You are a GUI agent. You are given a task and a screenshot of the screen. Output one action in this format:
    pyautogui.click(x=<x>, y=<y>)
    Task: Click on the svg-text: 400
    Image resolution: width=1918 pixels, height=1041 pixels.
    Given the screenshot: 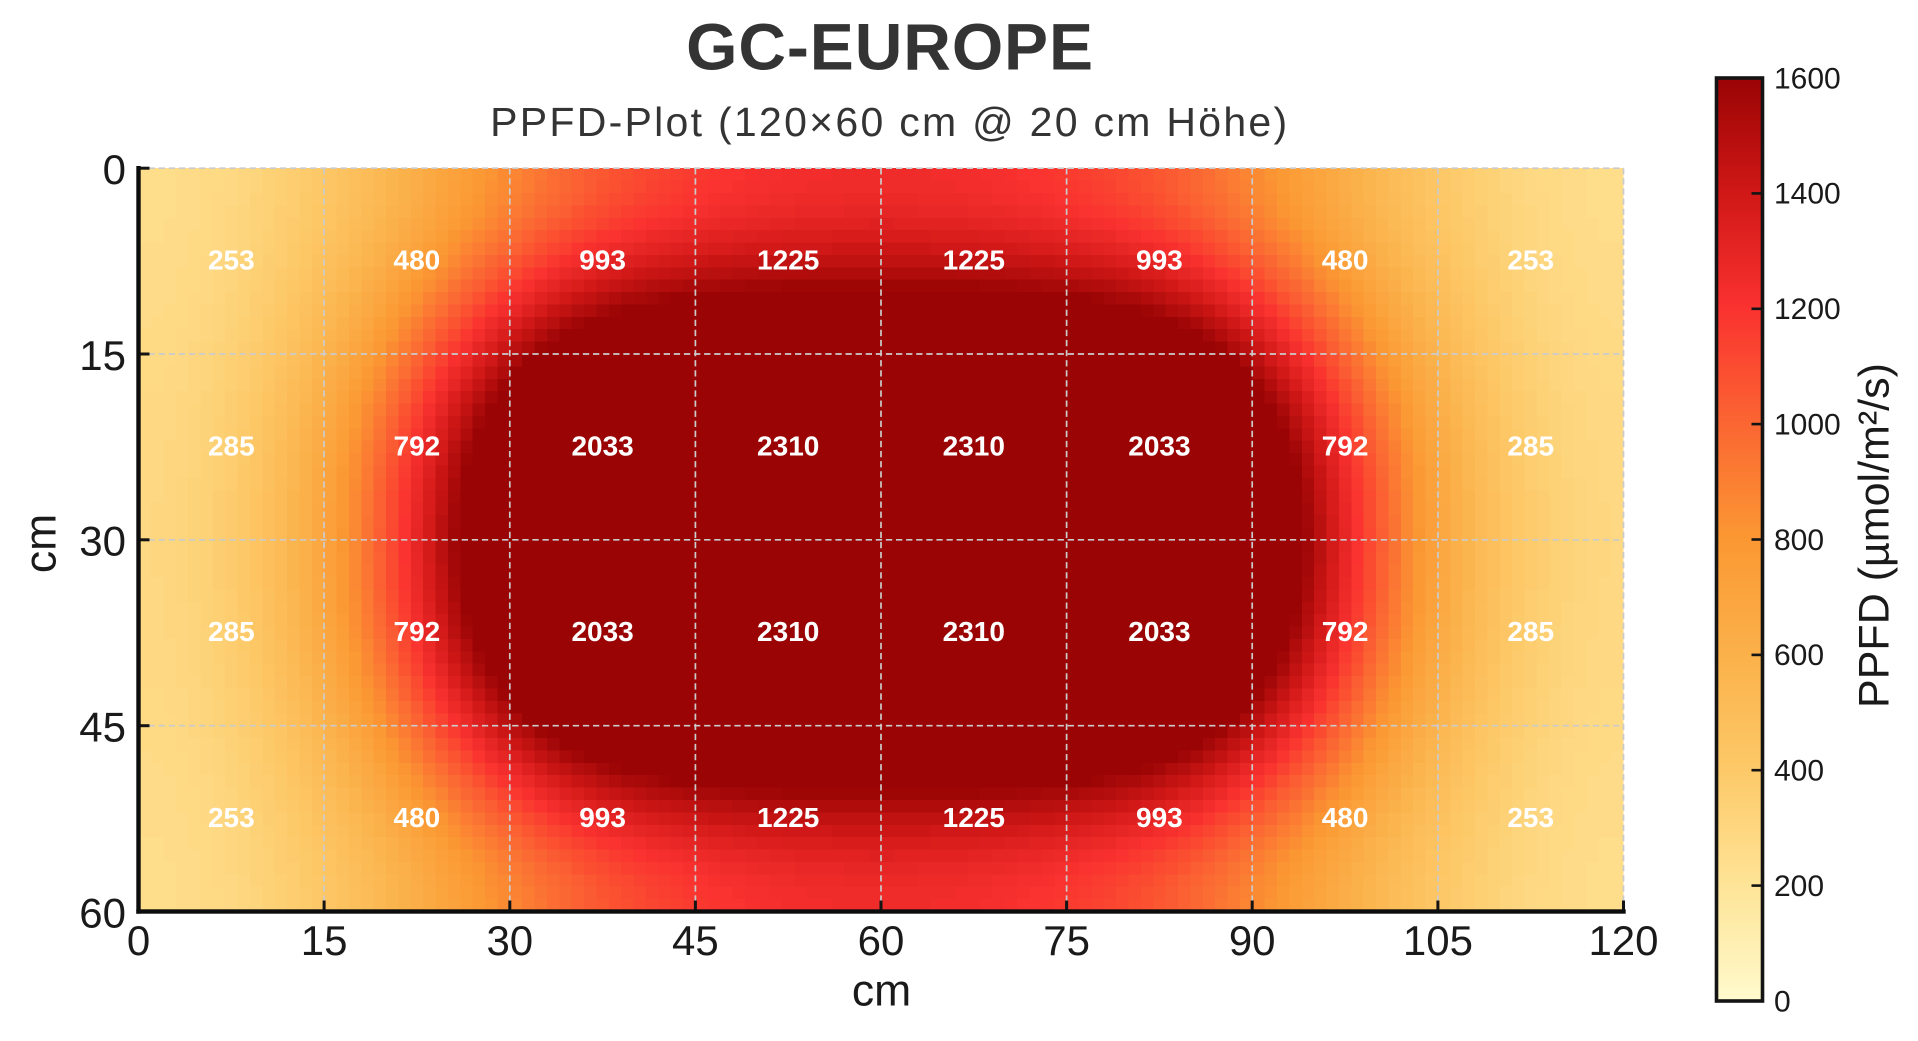 What is the action you would take?
    pyautogui.click(x=1799, y=771)
    